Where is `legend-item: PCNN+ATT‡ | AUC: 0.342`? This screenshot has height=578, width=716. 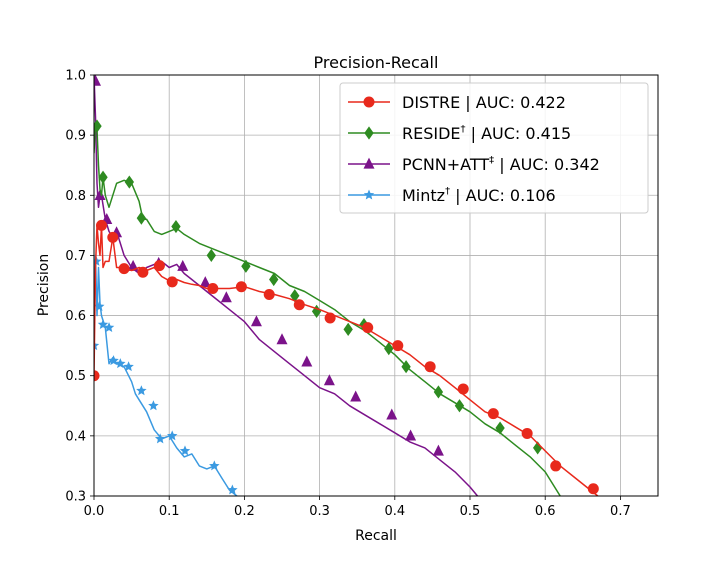 legend-item: PCNN+ATT‡ | AUC: 0.342 is located at coordinates (474, 164).